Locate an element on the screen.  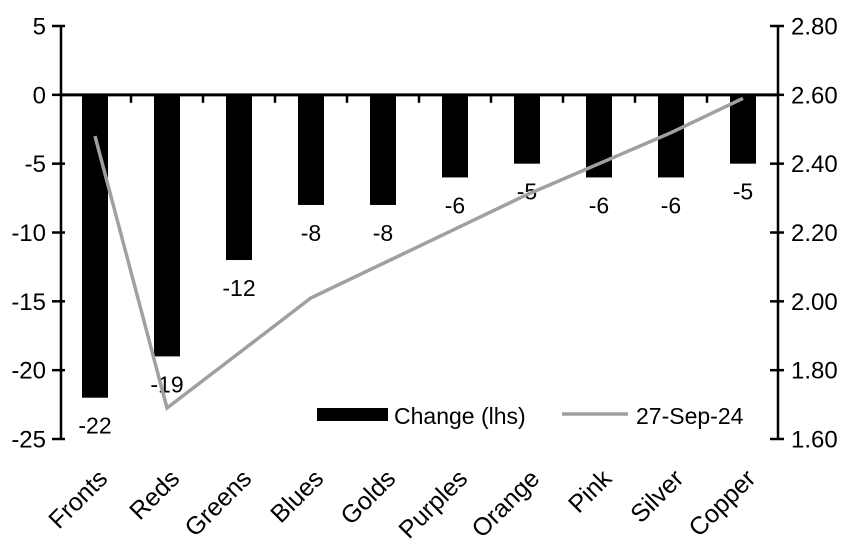
y-axis-left-label: -15 is located at coordinates (28, 302).